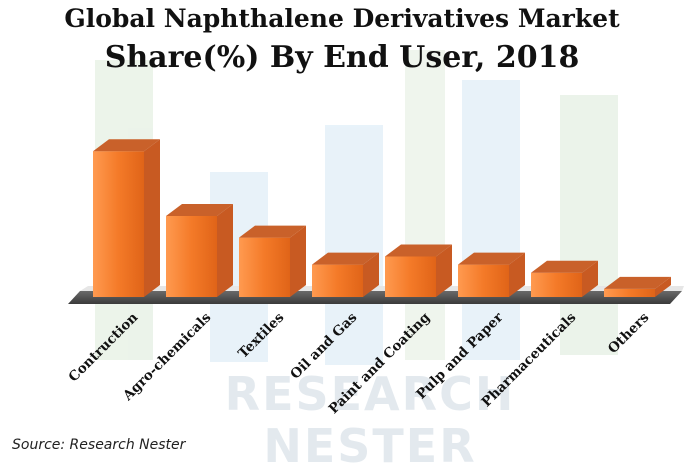 The width and height of the screenshot is (684, 465). What do you see at coordinates (99, 445) in the screenshot?
I see `source-note: Source: Research Nester` at bounding box center [99, 445].